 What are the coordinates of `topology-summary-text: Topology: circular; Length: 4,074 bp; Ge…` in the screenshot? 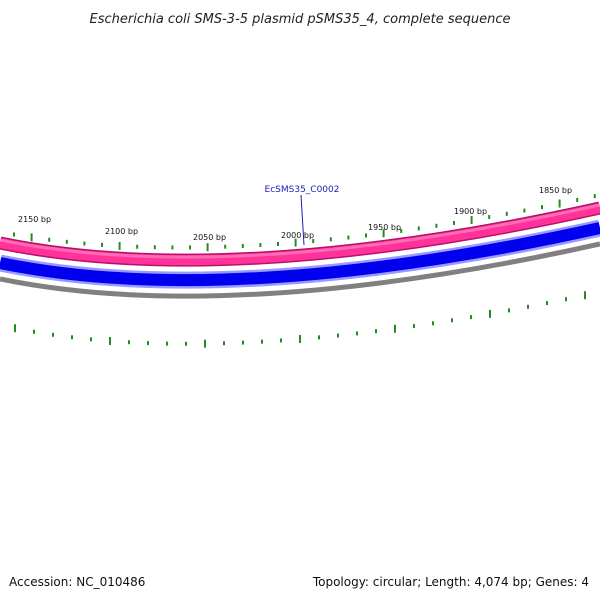 It's located at (450, 582).